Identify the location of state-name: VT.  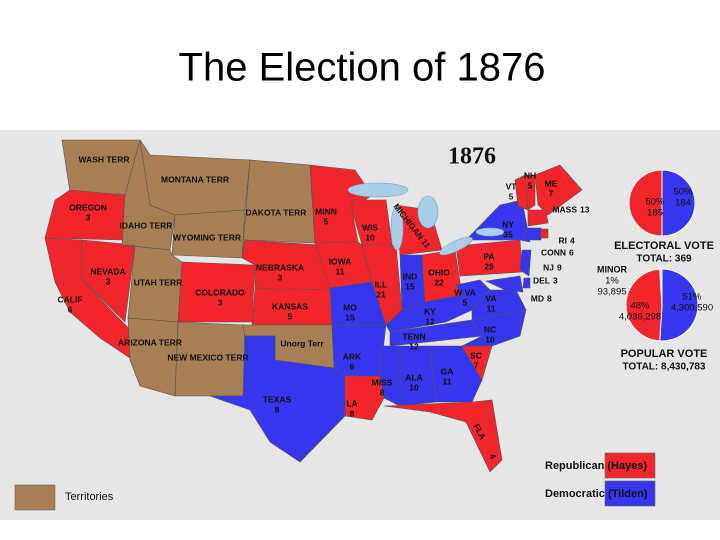
(512, 186).